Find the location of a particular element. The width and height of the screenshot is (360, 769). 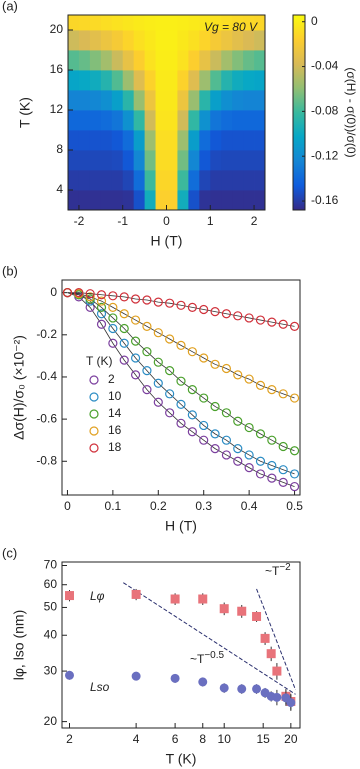

x-tick-label: 0.2 is located at coordinates (158, 506).